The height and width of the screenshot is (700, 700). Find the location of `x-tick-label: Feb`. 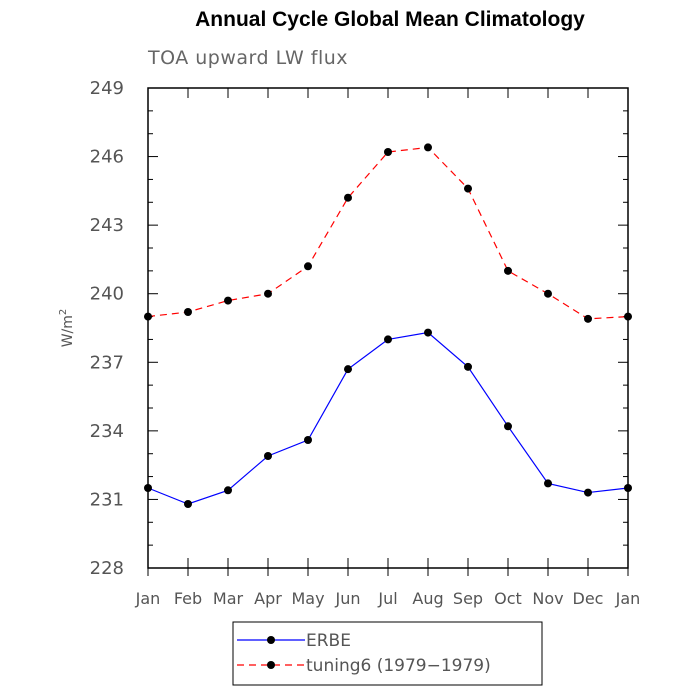

x-tick-label: Feb is located at coordinates (188, 598).